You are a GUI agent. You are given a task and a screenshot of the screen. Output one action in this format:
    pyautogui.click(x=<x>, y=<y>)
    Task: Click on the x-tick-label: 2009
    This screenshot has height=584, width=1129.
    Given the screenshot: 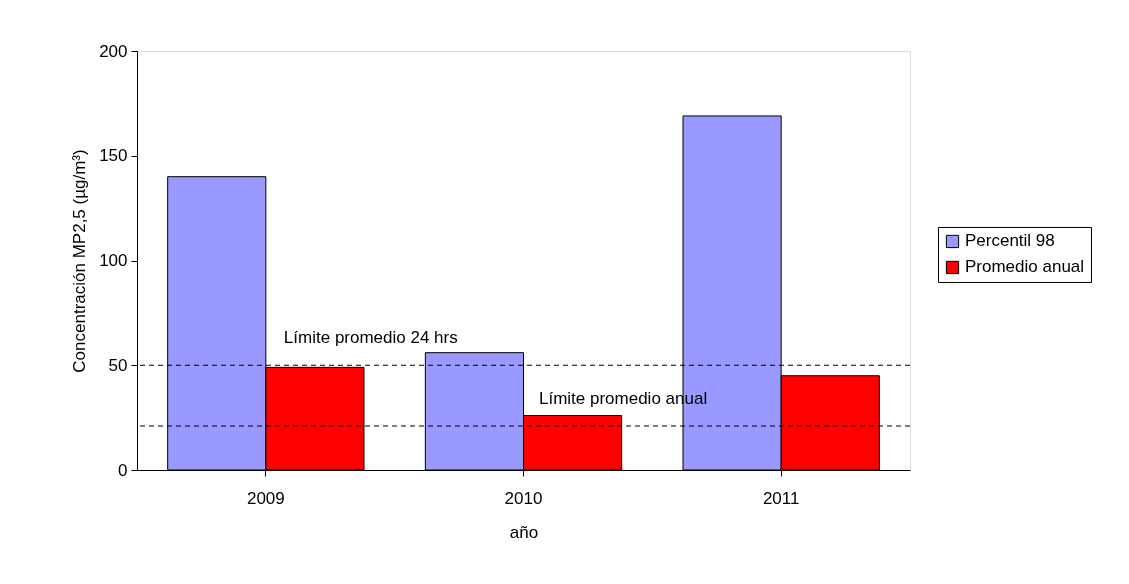 What is the action you would take?
    pyautogui.click(x=265, y=498)
    